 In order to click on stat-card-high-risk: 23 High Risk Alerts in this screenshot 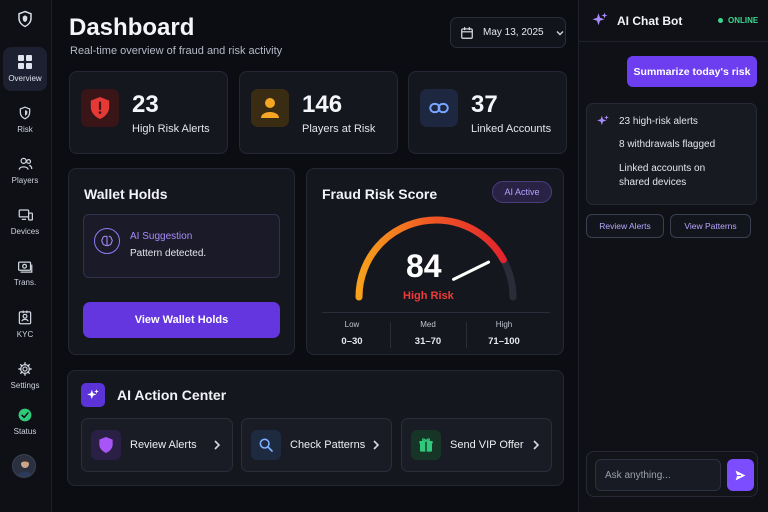, I will do `click(148, 112)`.